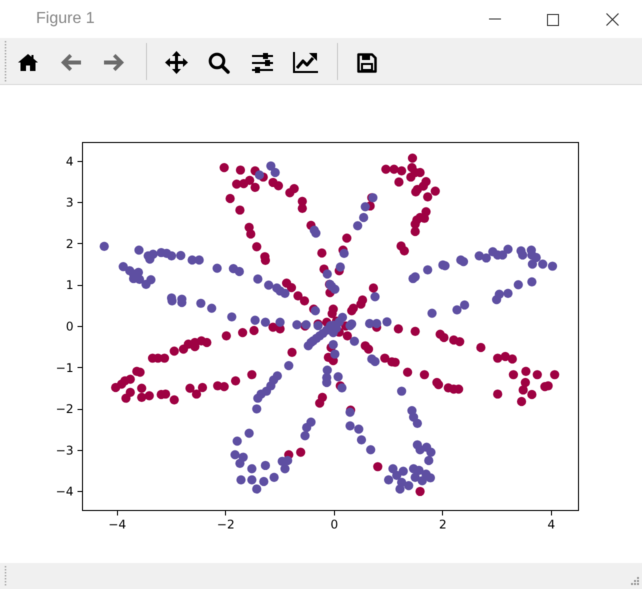 Image resolution: width=642 pixels, height=589 pixels. What do you see at coordinates (225, 525) in the screenshot?
I see `x-tick-label: −2` at bounding box center [225, 525].